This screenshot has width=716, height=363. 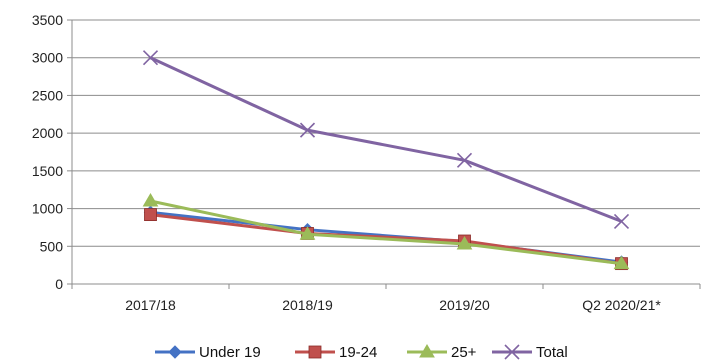 What do you see at coordinates (621, 305) in the screenshot?
I see `x-tick-label: Q2 2020/21*` at bounding box center [621, 305].